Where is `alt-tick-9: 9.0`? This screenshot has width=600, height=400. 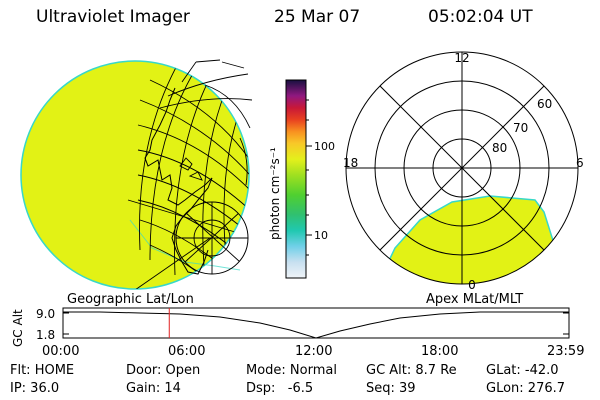
alt-tick-9: 9.0 is located at coordinates (45, 314).